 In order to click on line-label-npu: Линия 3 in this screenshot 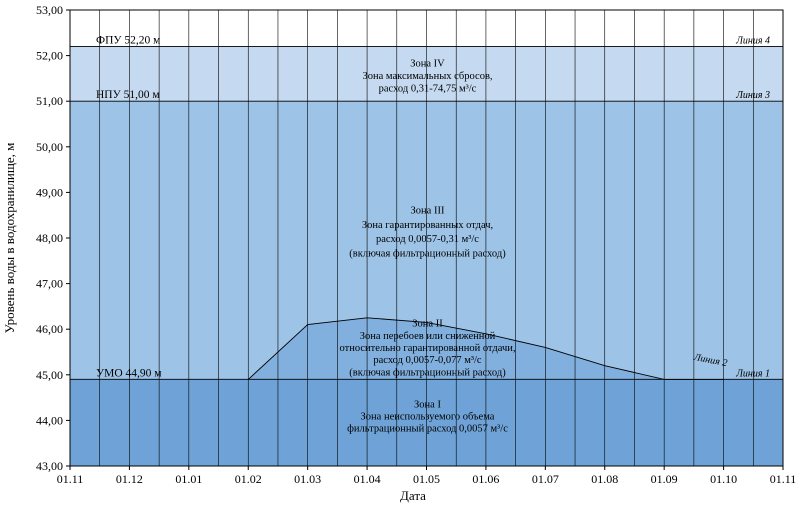, I will do `click(752, 95)`.